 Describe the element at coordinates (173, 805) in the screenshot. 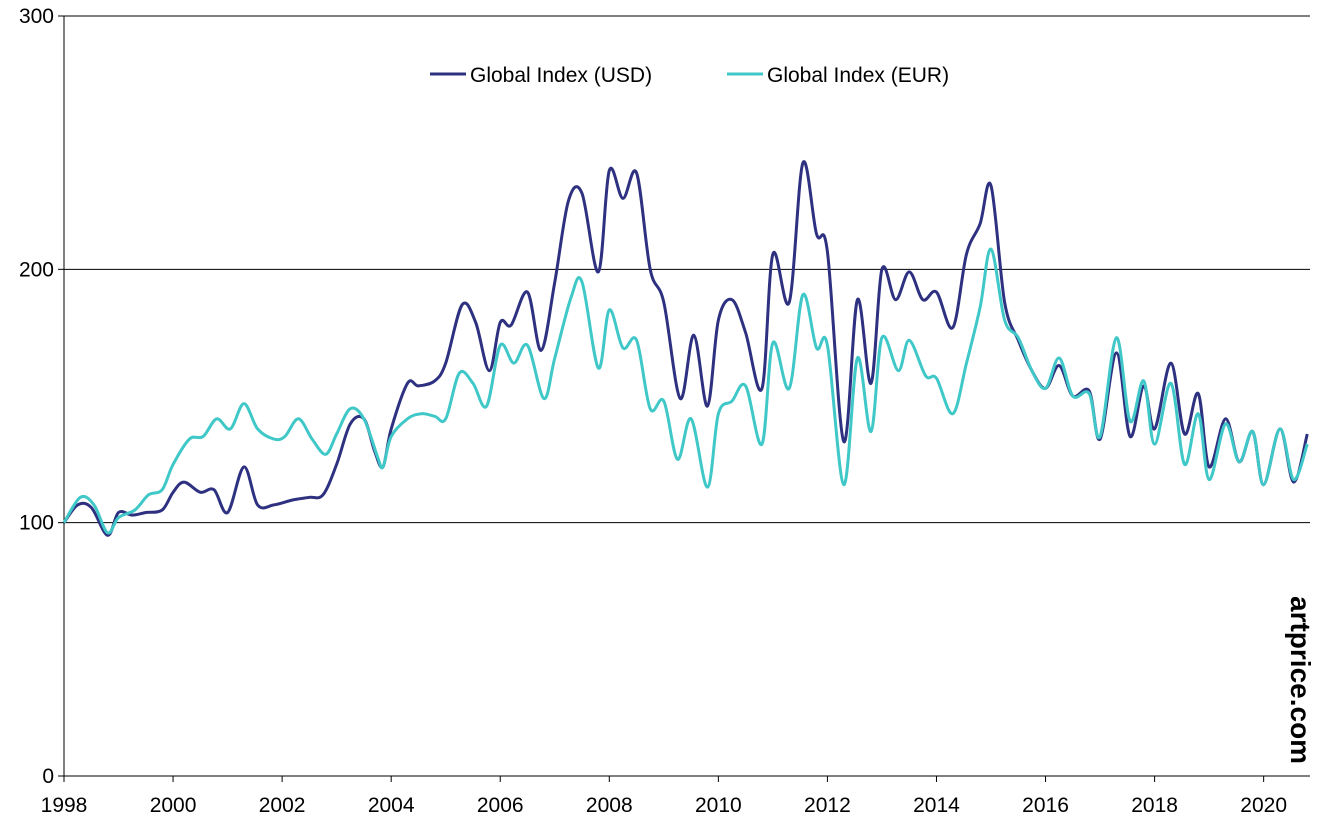

I see `x-tick-label: 2000` at that location.